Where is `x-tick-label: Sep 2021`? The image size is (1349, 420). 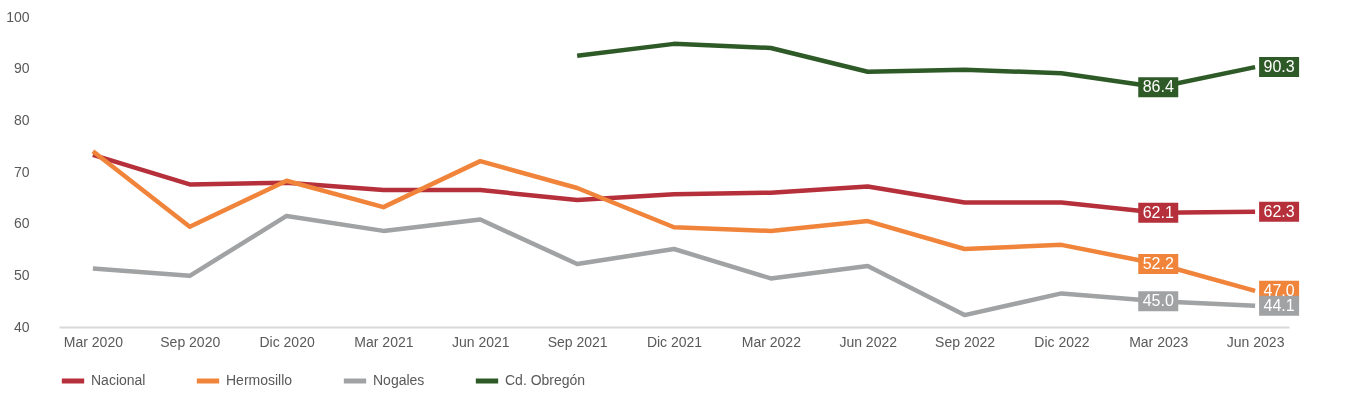 x-tick-label: Sep 2021 is located at coordinates (577, 341).